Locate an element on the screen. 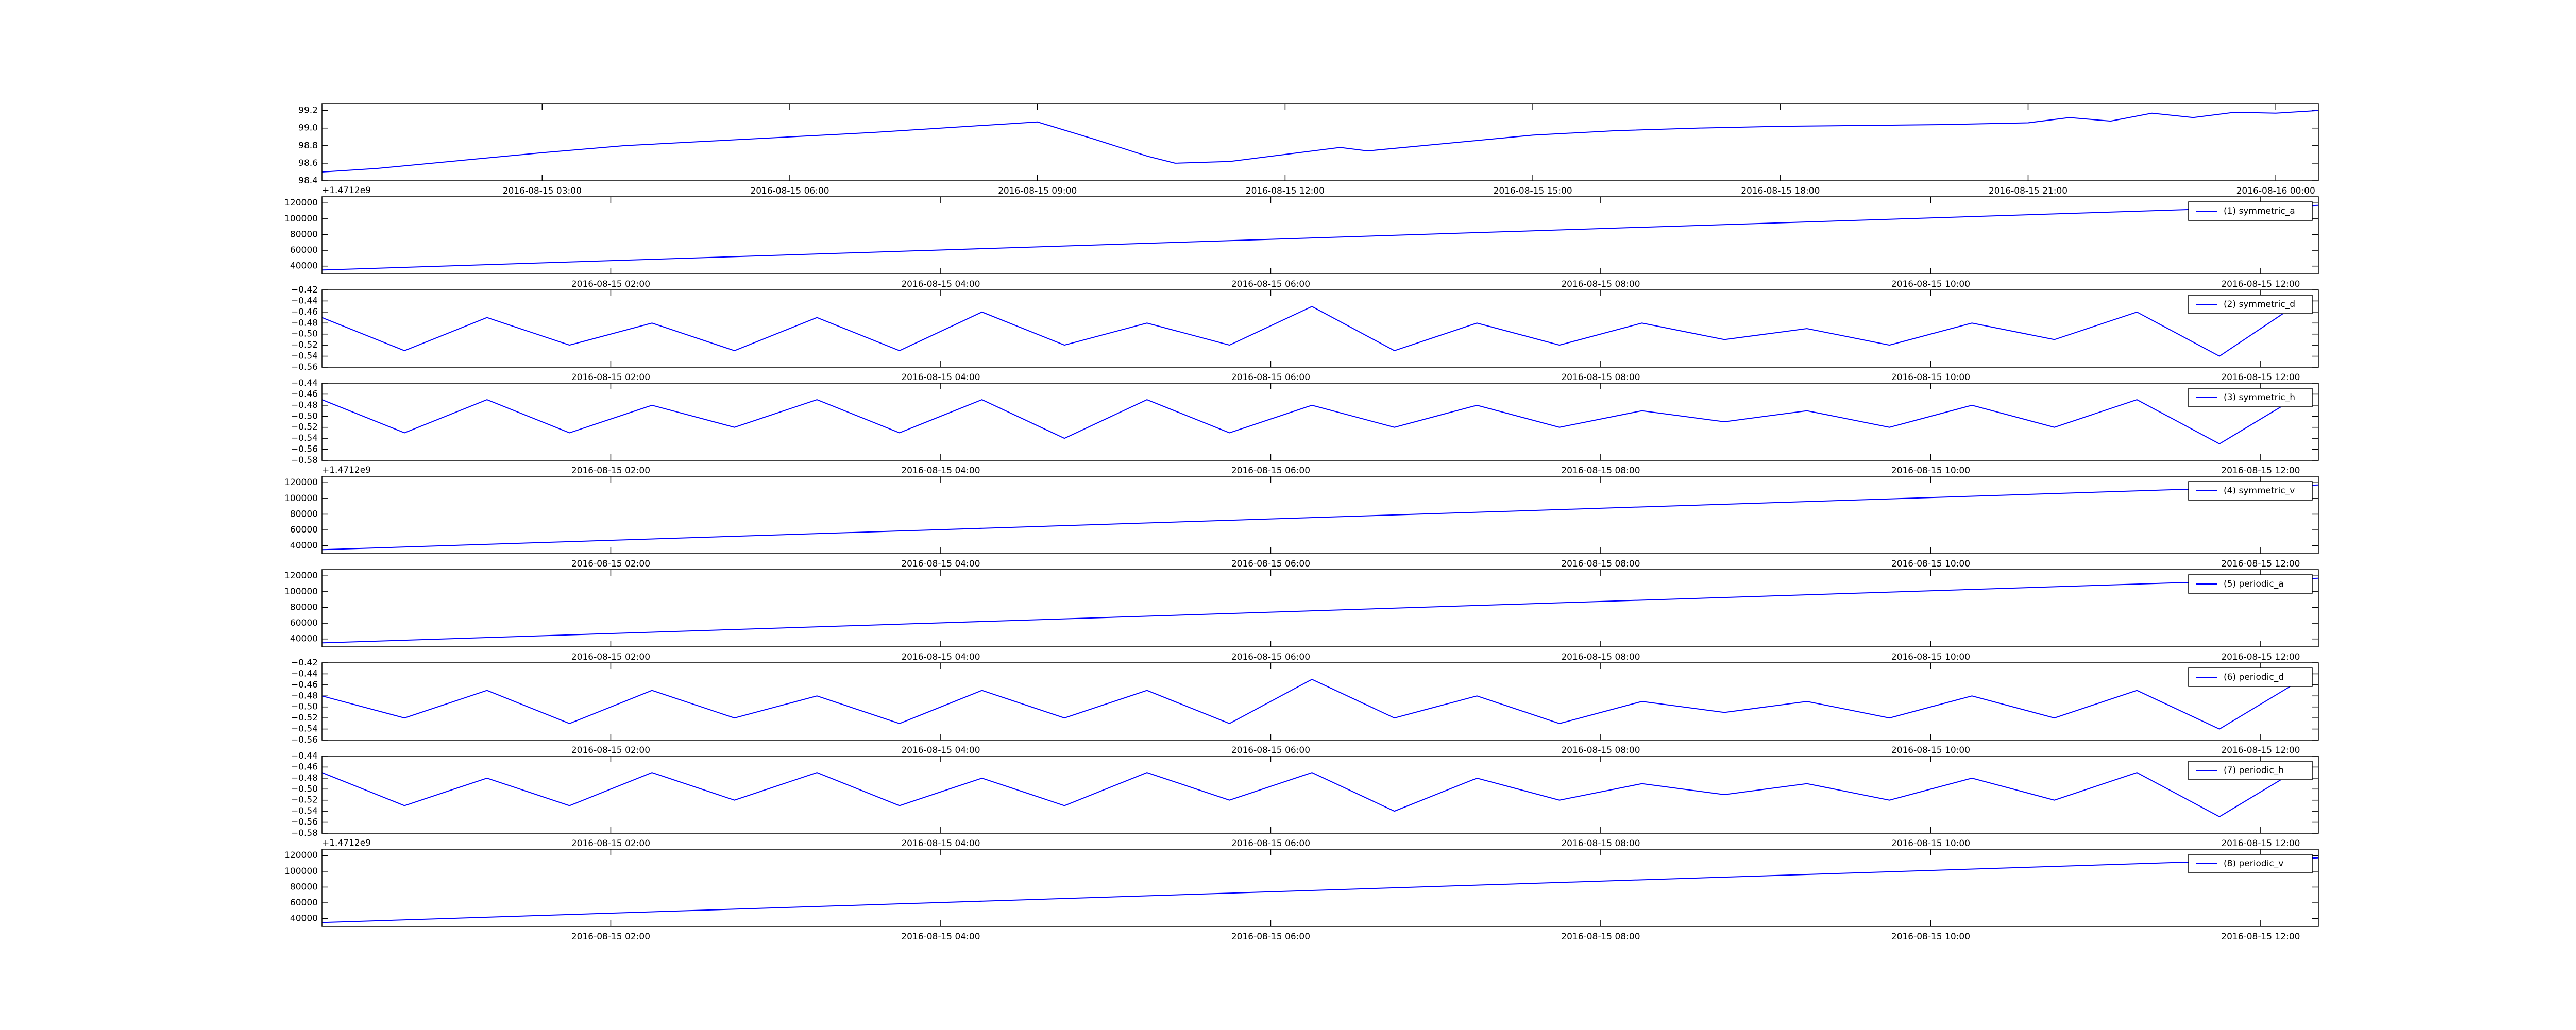 The width and height of the screenshot is (2576, 1030). y-tick-label: −0.42 is located at coordinates (305, 663).